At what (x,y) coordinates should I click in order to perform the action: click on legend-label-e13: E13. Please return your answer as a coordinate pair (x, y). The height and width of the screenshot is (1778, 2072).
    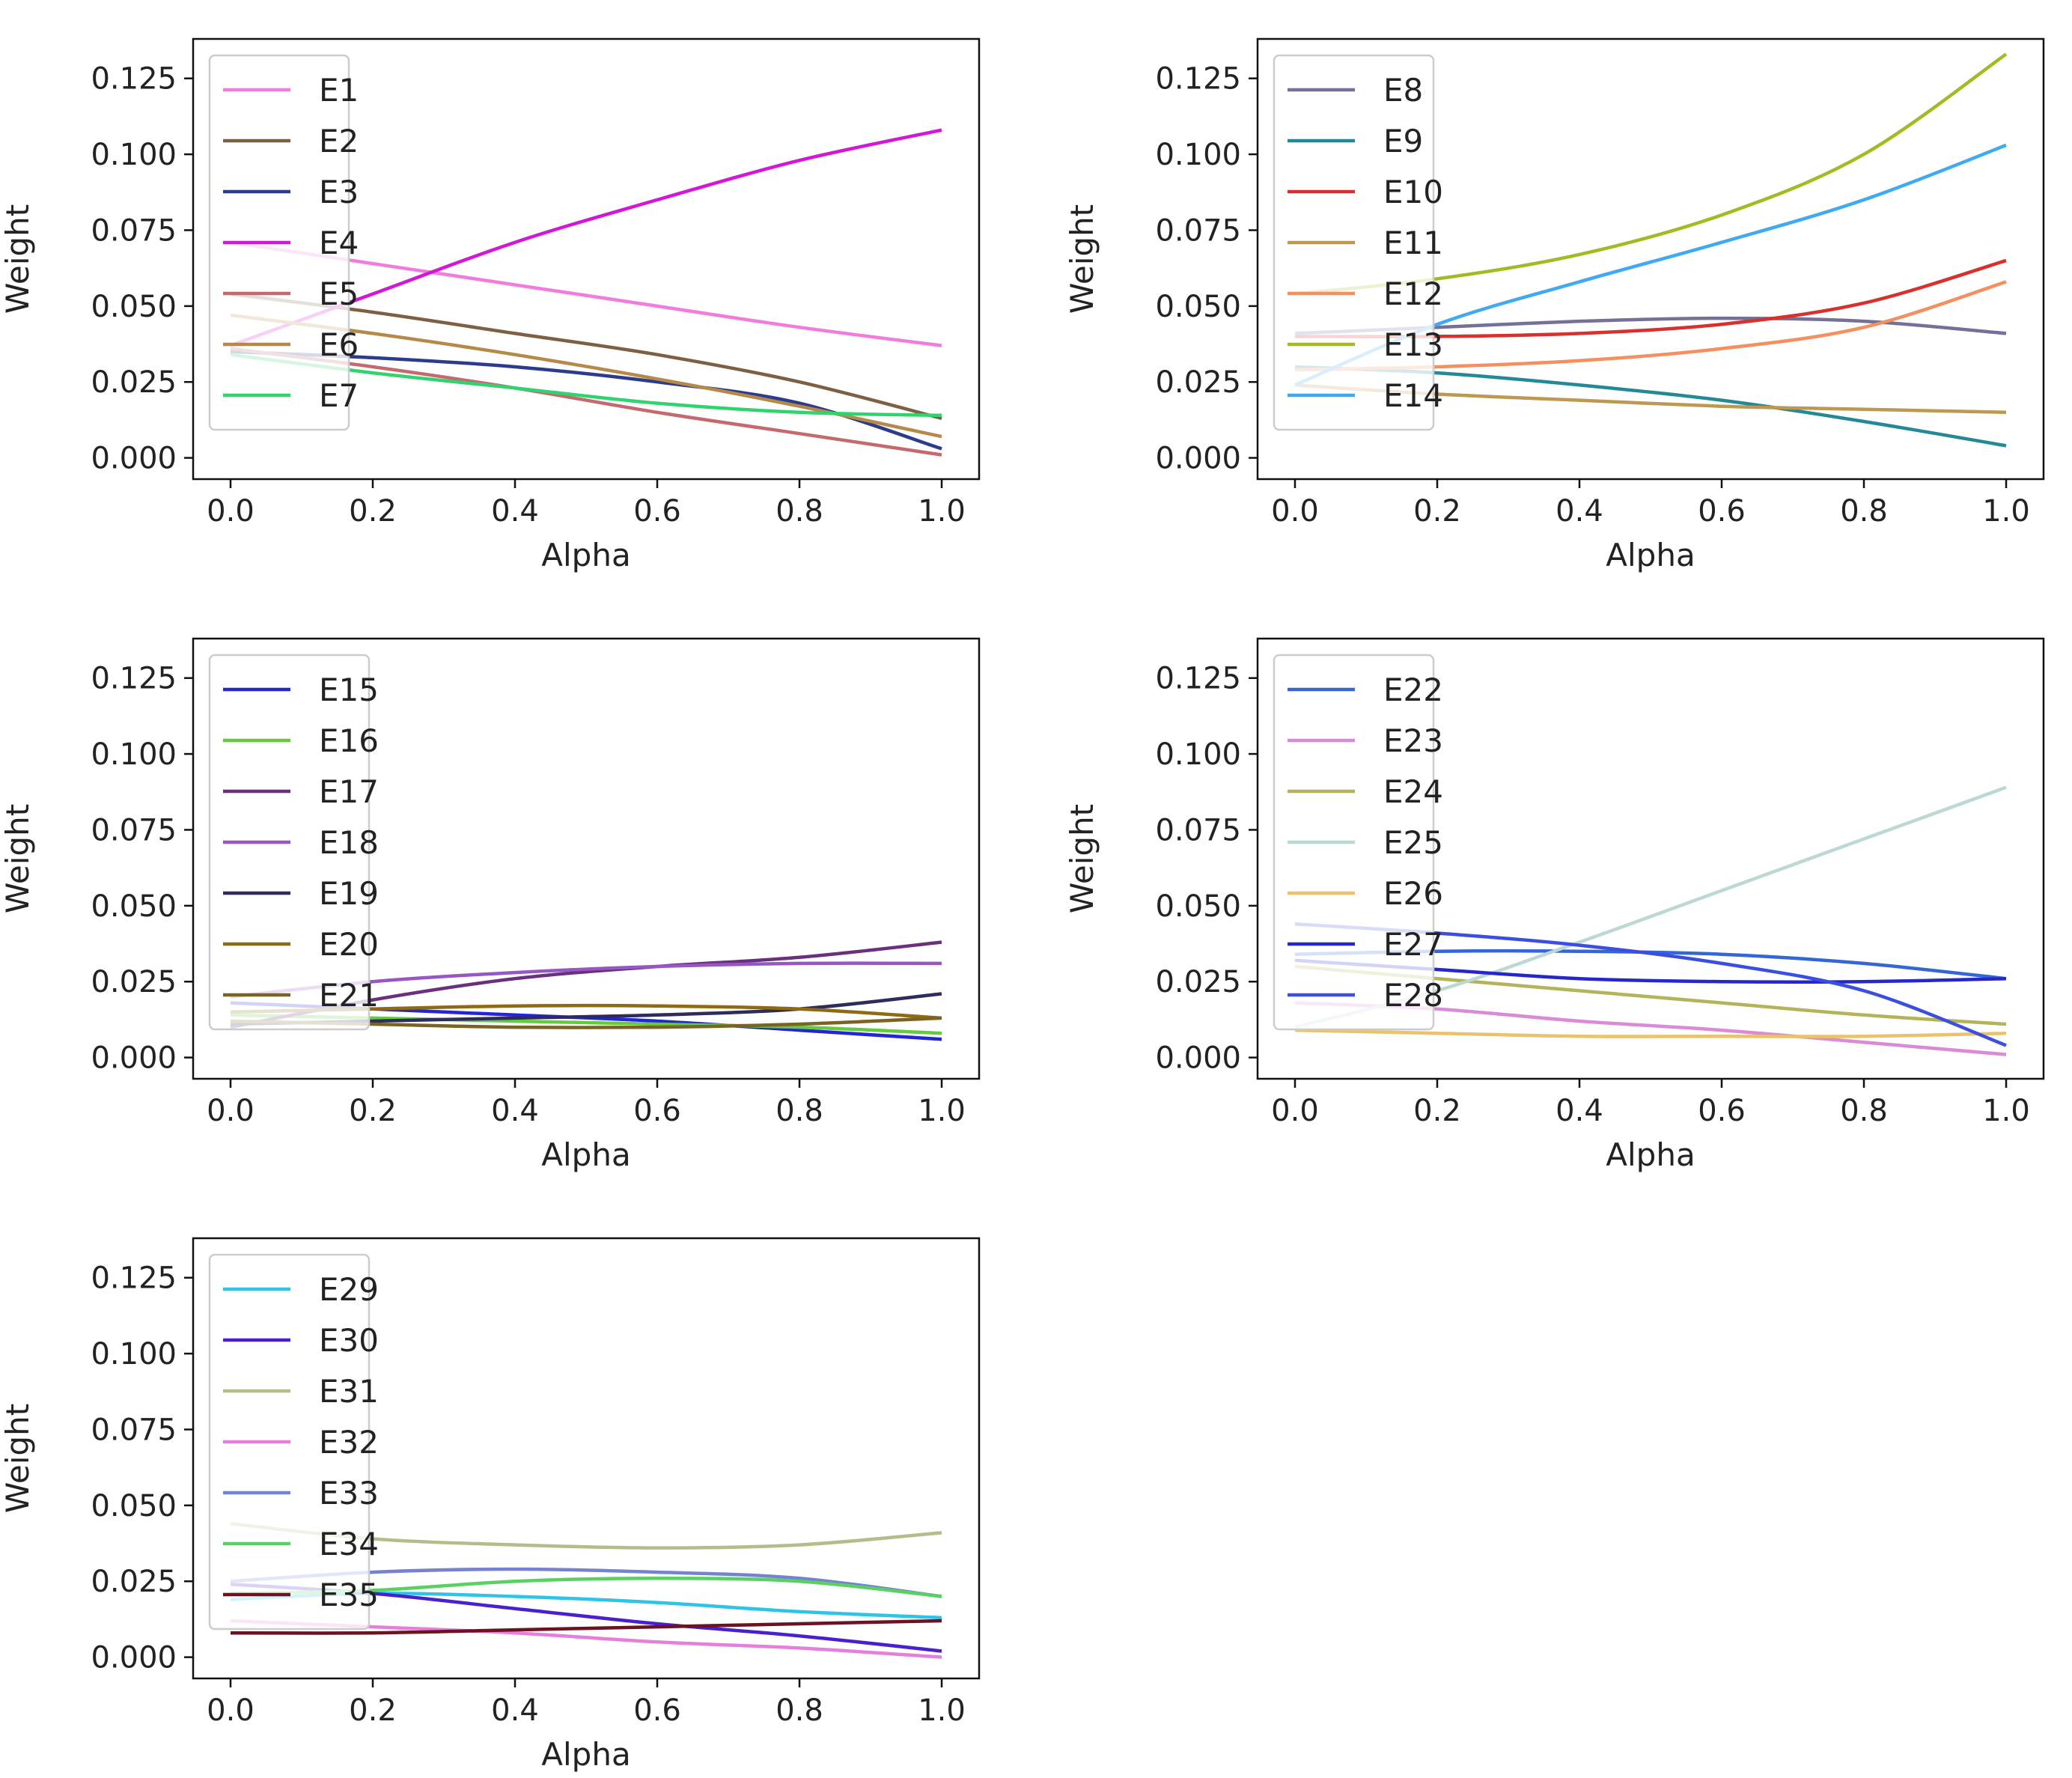
    Looking at the image, I should click on (1413, 344).